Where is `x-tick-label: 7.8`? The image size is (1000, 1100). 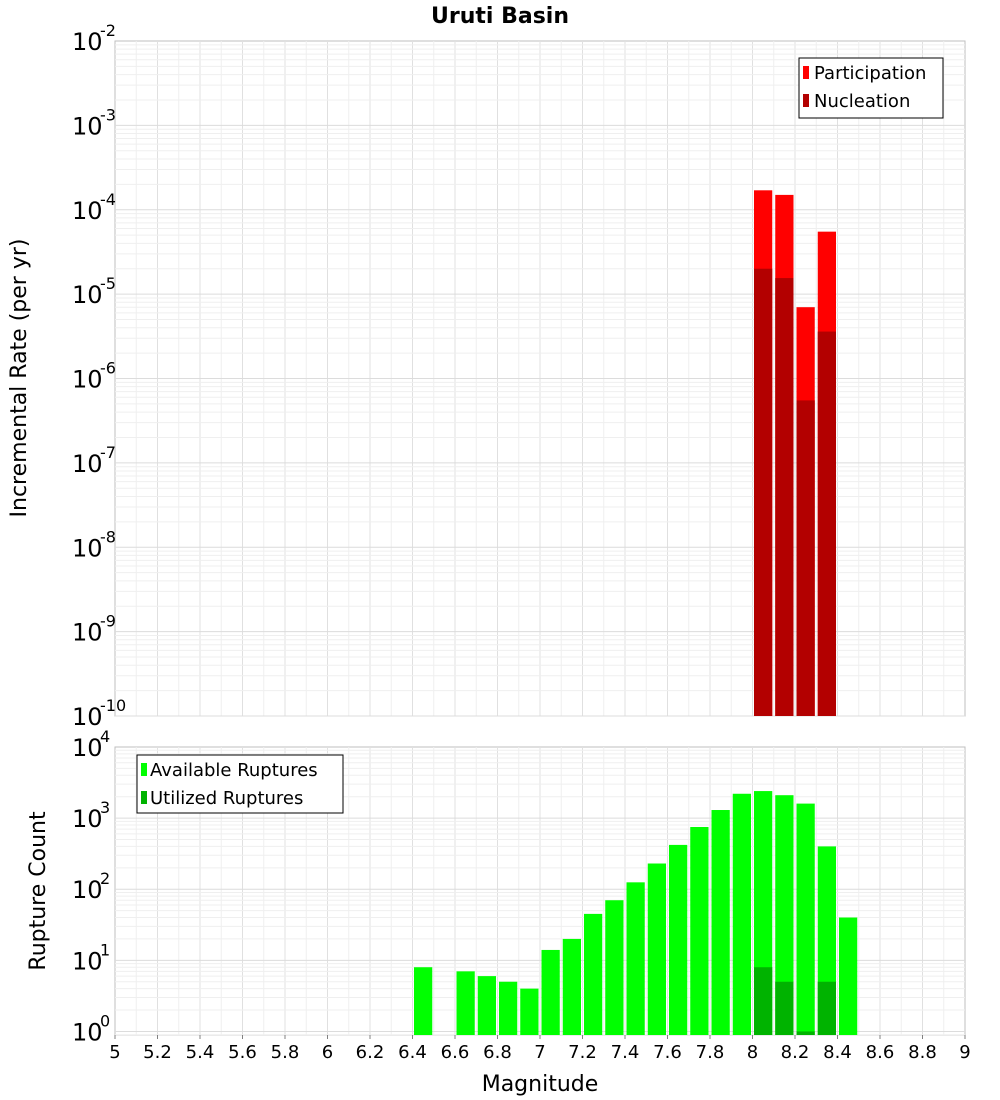
x-tick-label: 7.8 is located at coordinates (710, 1052).